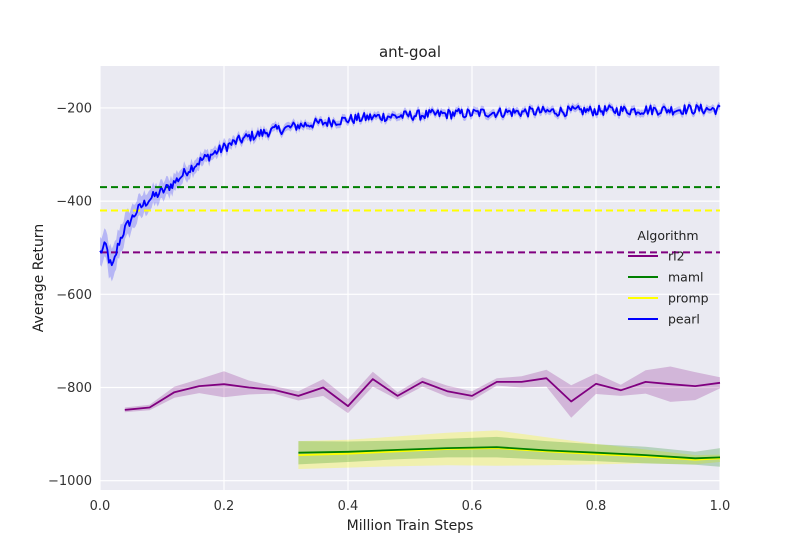  Describe the element at coordinates (410, 526) in the screenshot. I see `x-axis-label: Million Train Steps` at that location.